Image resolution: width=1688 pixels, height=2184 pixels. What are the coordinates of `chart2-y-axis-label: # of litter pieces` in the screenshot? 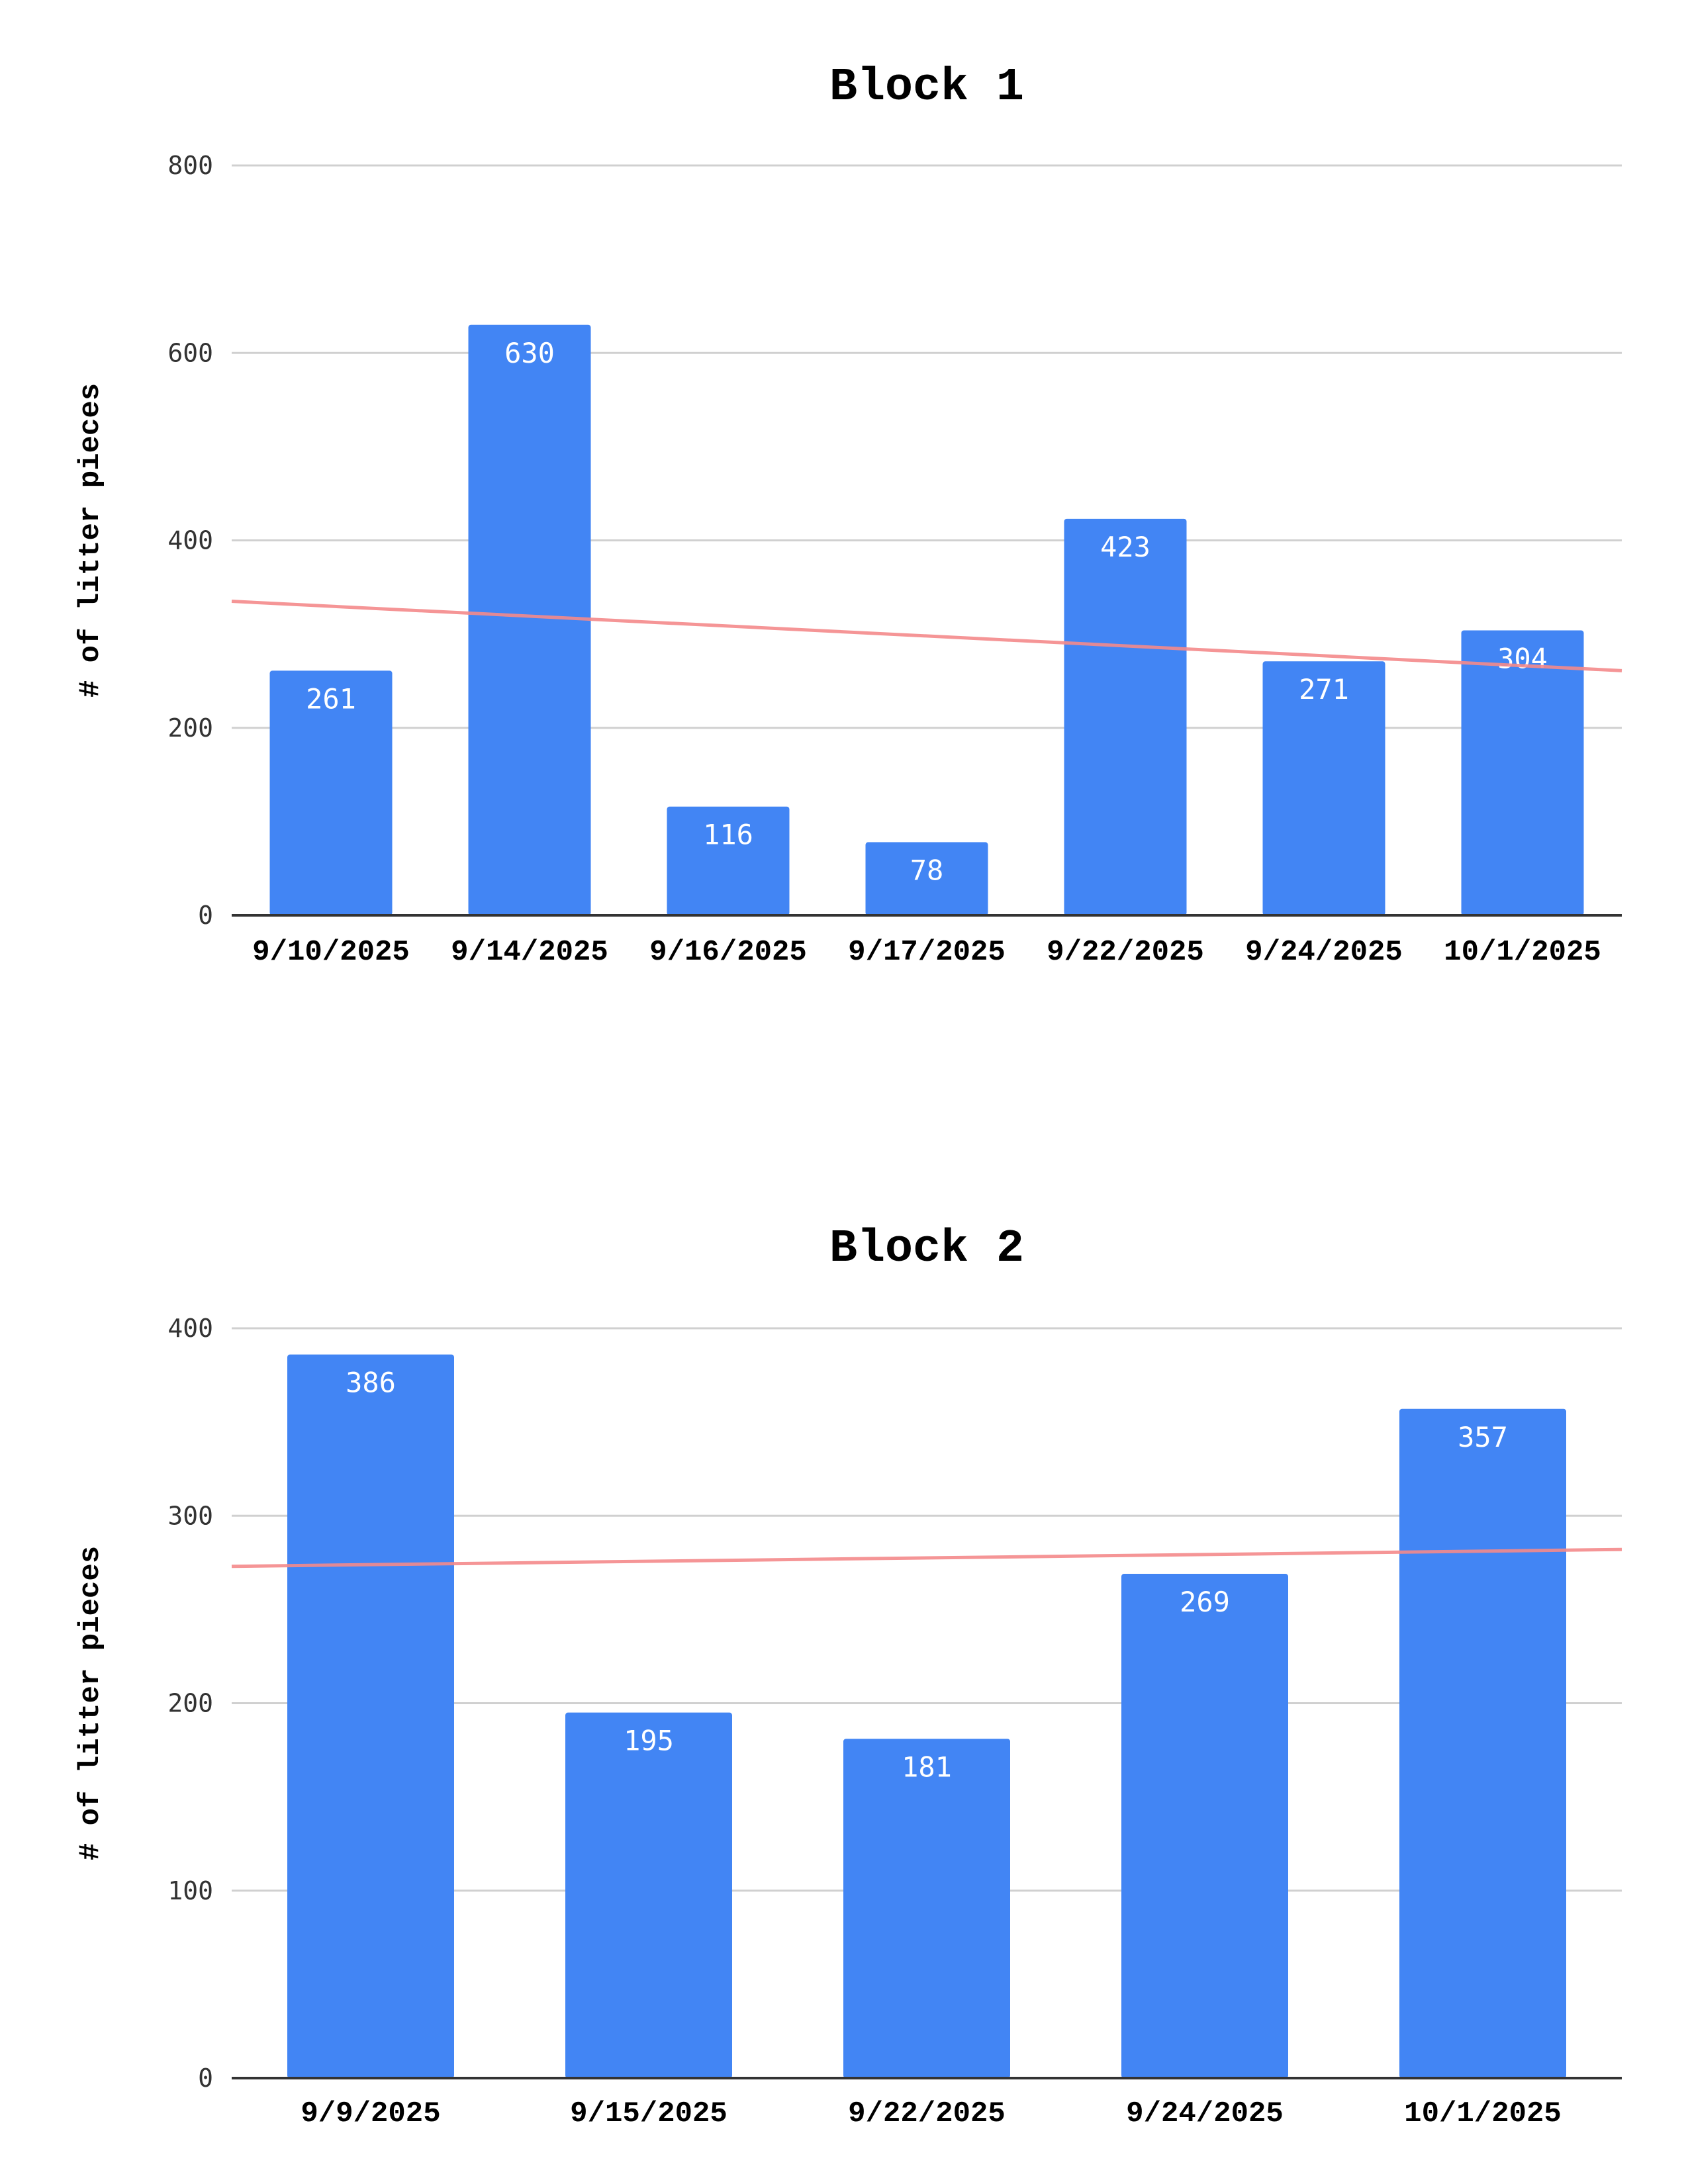 It's located at (90, 1703).